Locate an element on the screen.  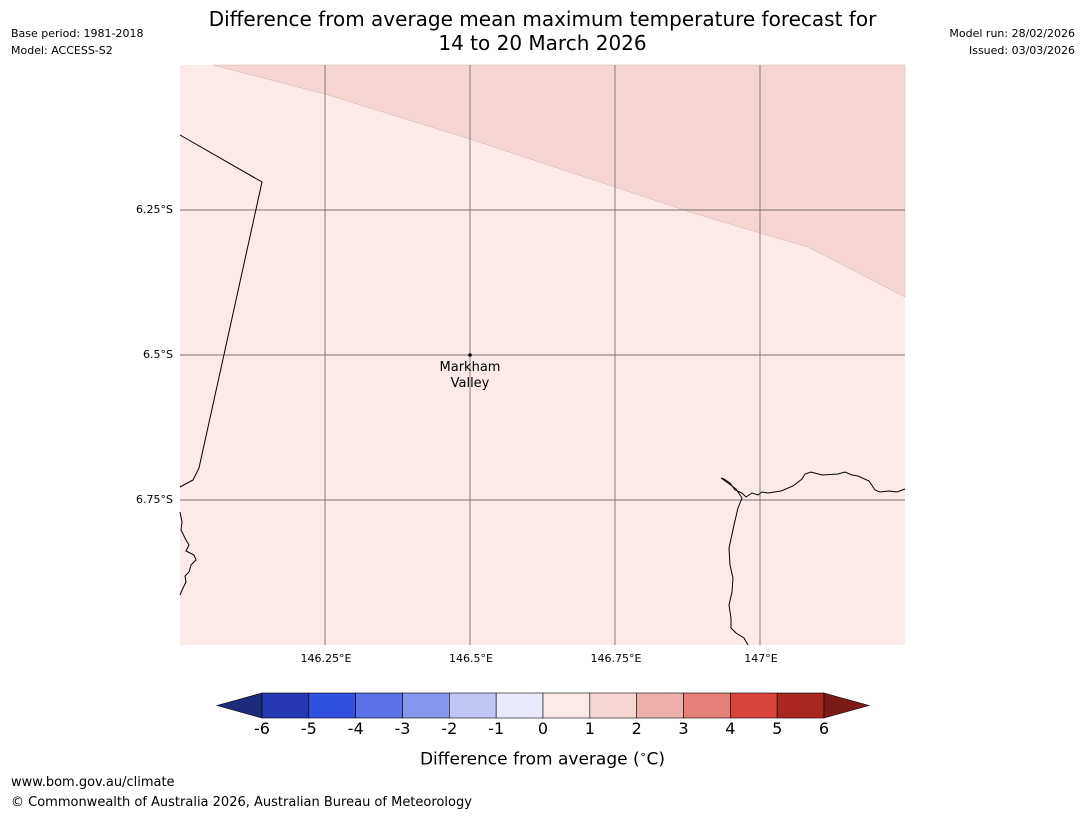
colorbar-tick-label: 2 is located at coordinates (636, 728).